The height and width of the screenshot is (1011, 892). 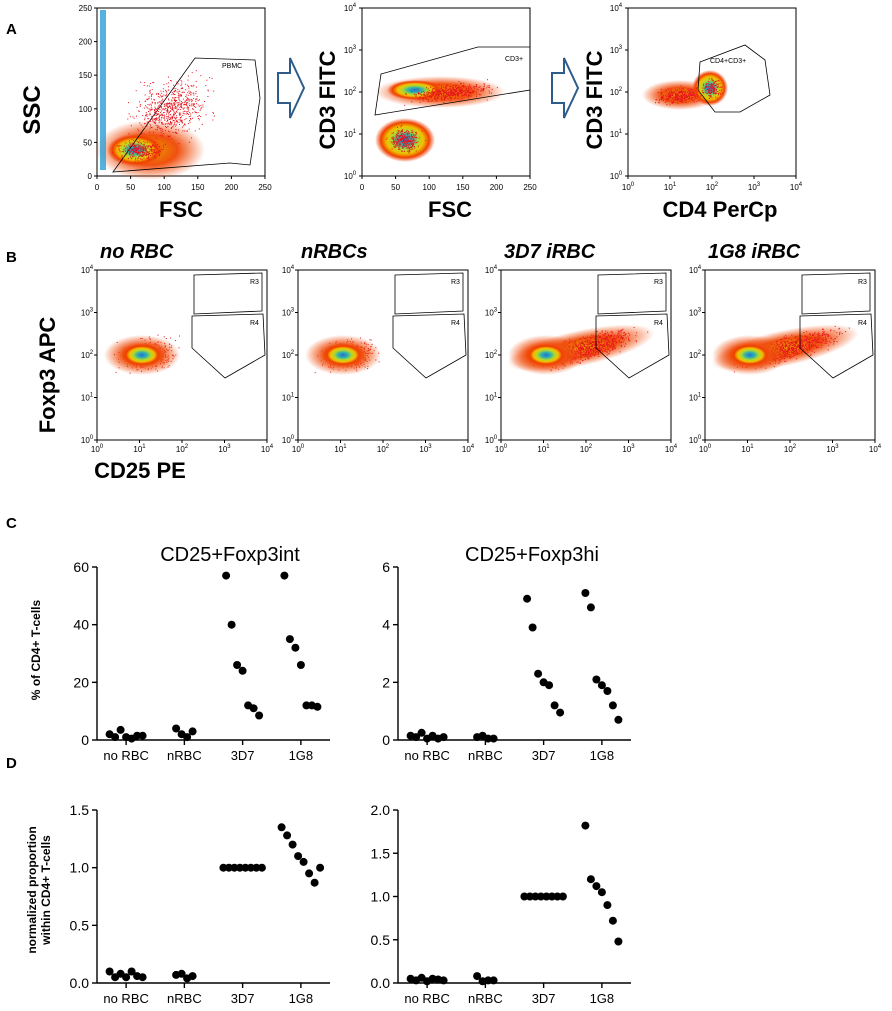 I want to click on y-tick-label: 2.0, so click(x=381, y=810).